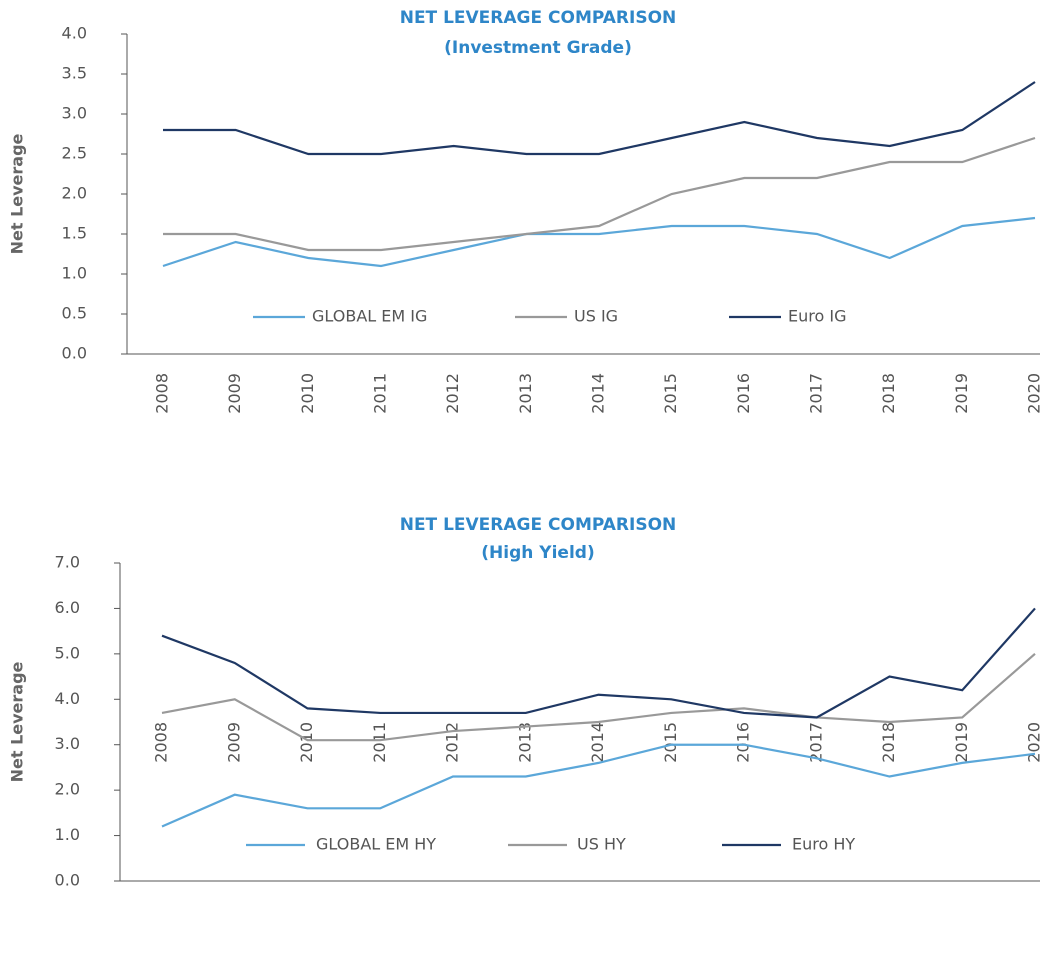 Image resolution: width=1063 pixels, height=953 pixels. What do you see at coordinates (67, 607) in the screenshot?
I see `y-tick-label: 6.0` at bounding box center [67, 607].